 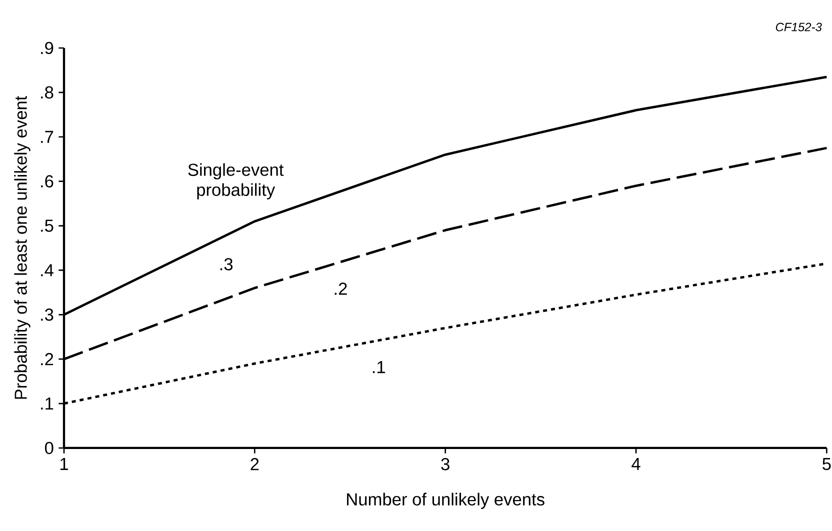 I want to click on series-label: .3, so click(x=226, y=264).